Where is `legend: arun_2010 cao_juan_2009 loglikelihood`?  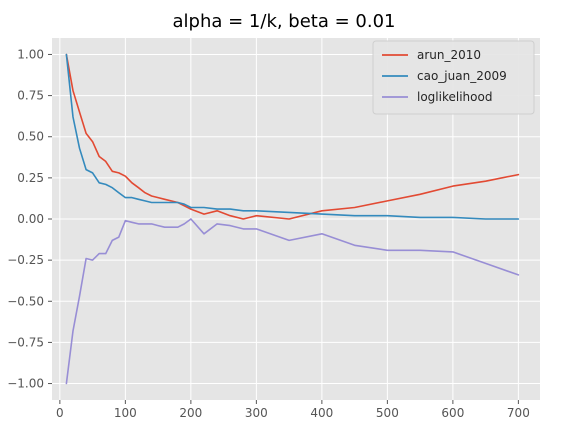
legend: arun_2010 cao_juan_2009 loglikelihood is located at coordinates (453, 77).